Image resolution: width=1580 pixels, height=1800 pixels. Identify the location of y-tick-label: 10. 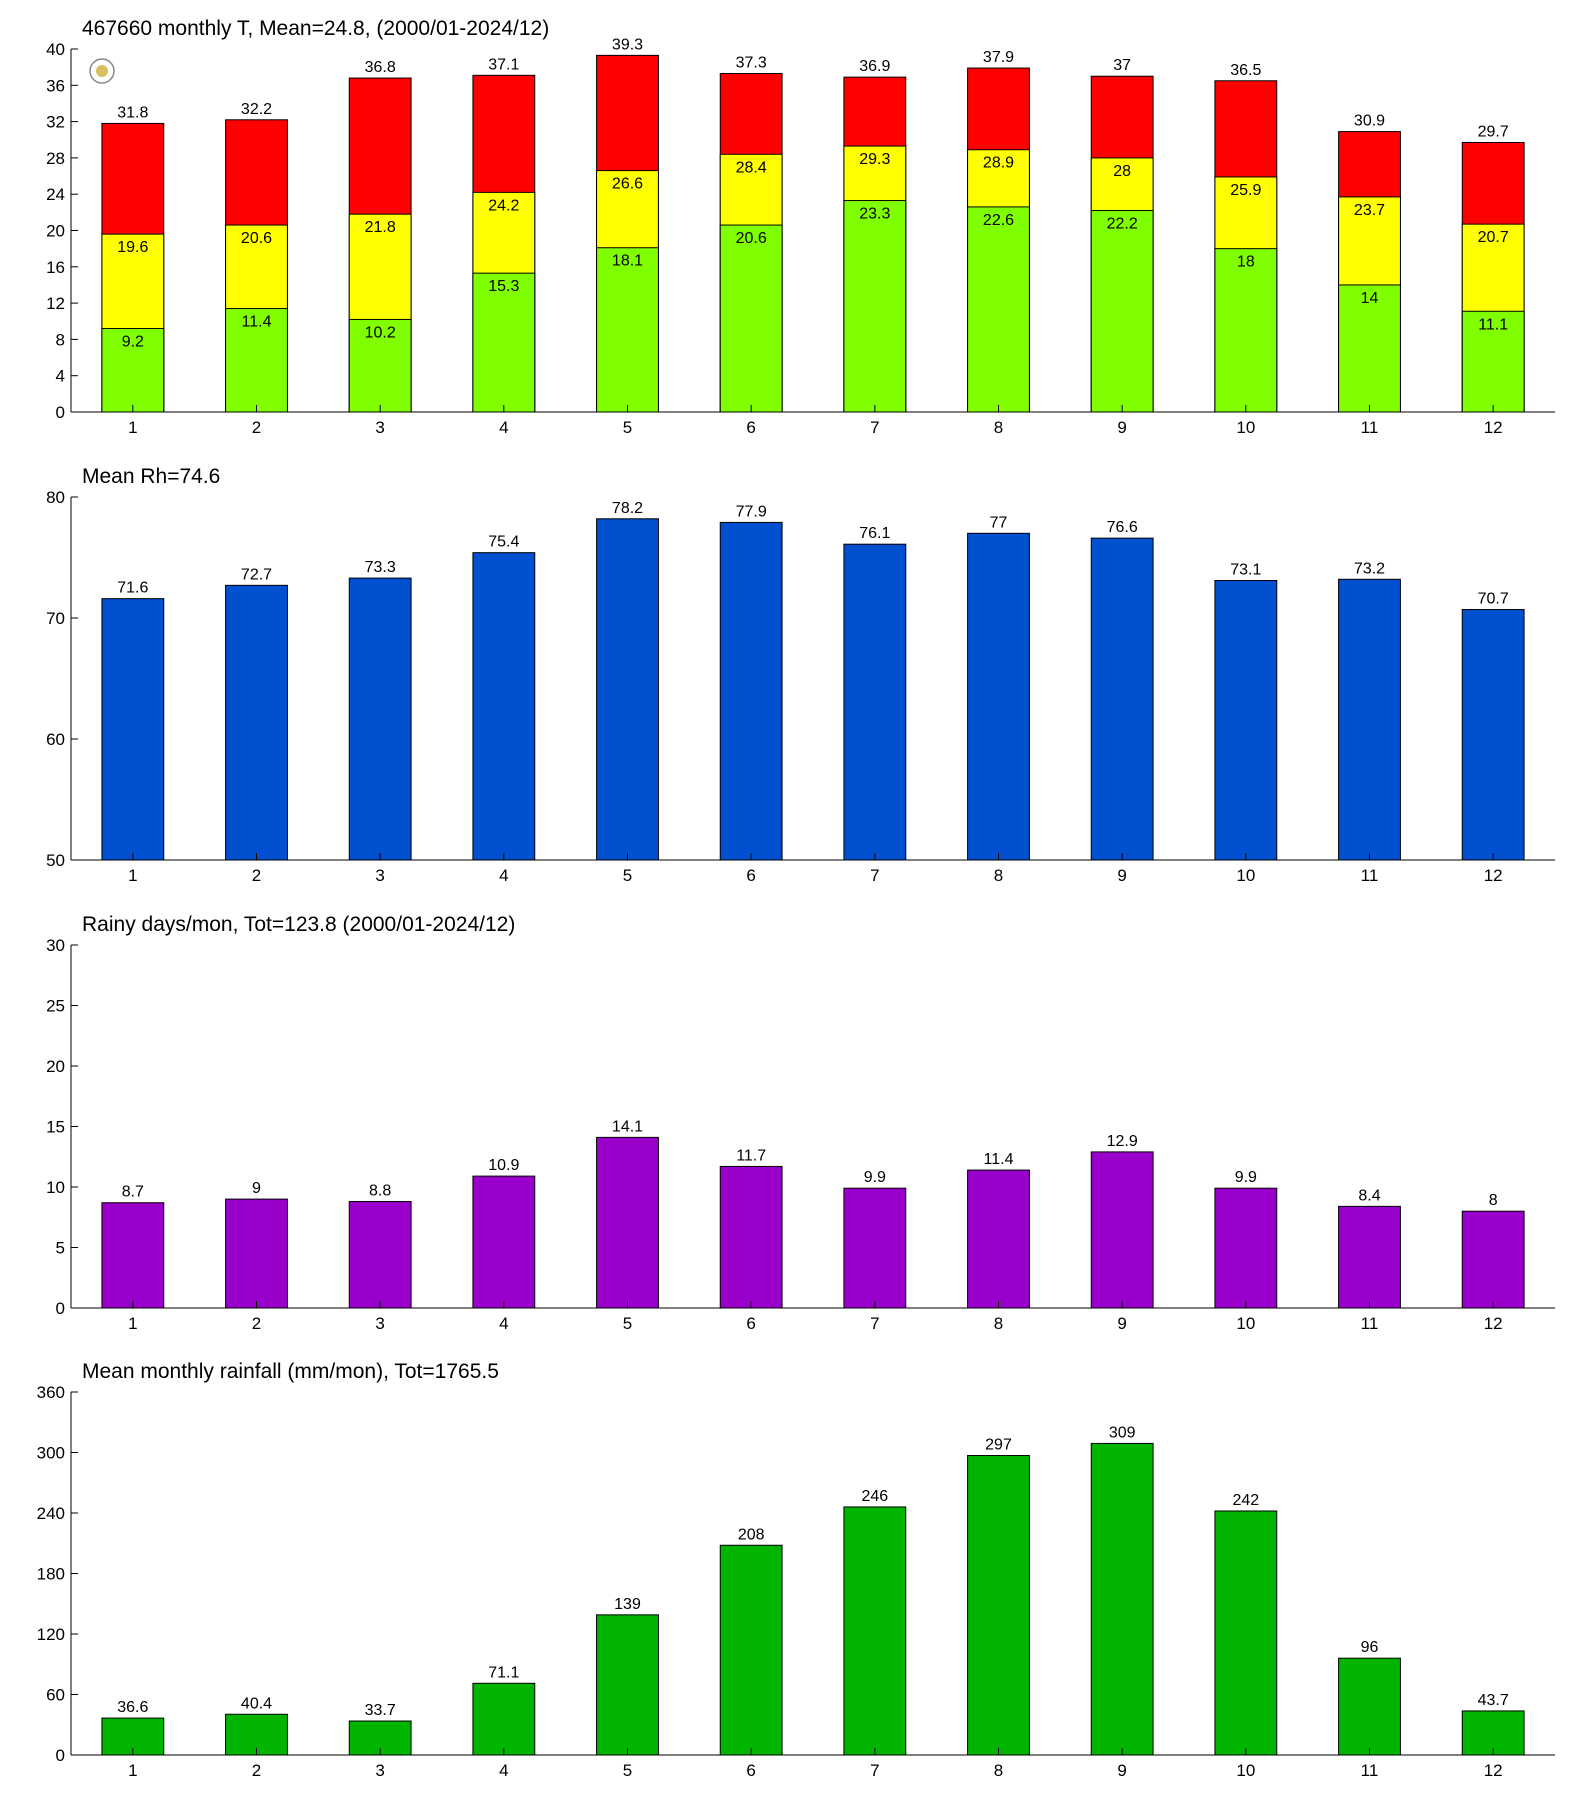
(55, 1187).